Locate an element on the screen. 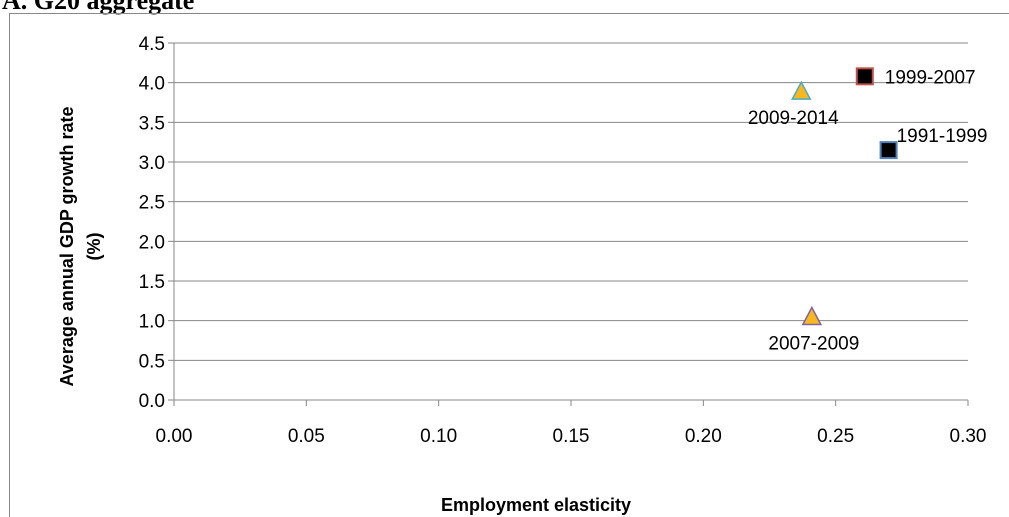 The width and height of the screenshot is (1009, 517). y-tick-label: 3.0 is located at coordinates (152, 163).